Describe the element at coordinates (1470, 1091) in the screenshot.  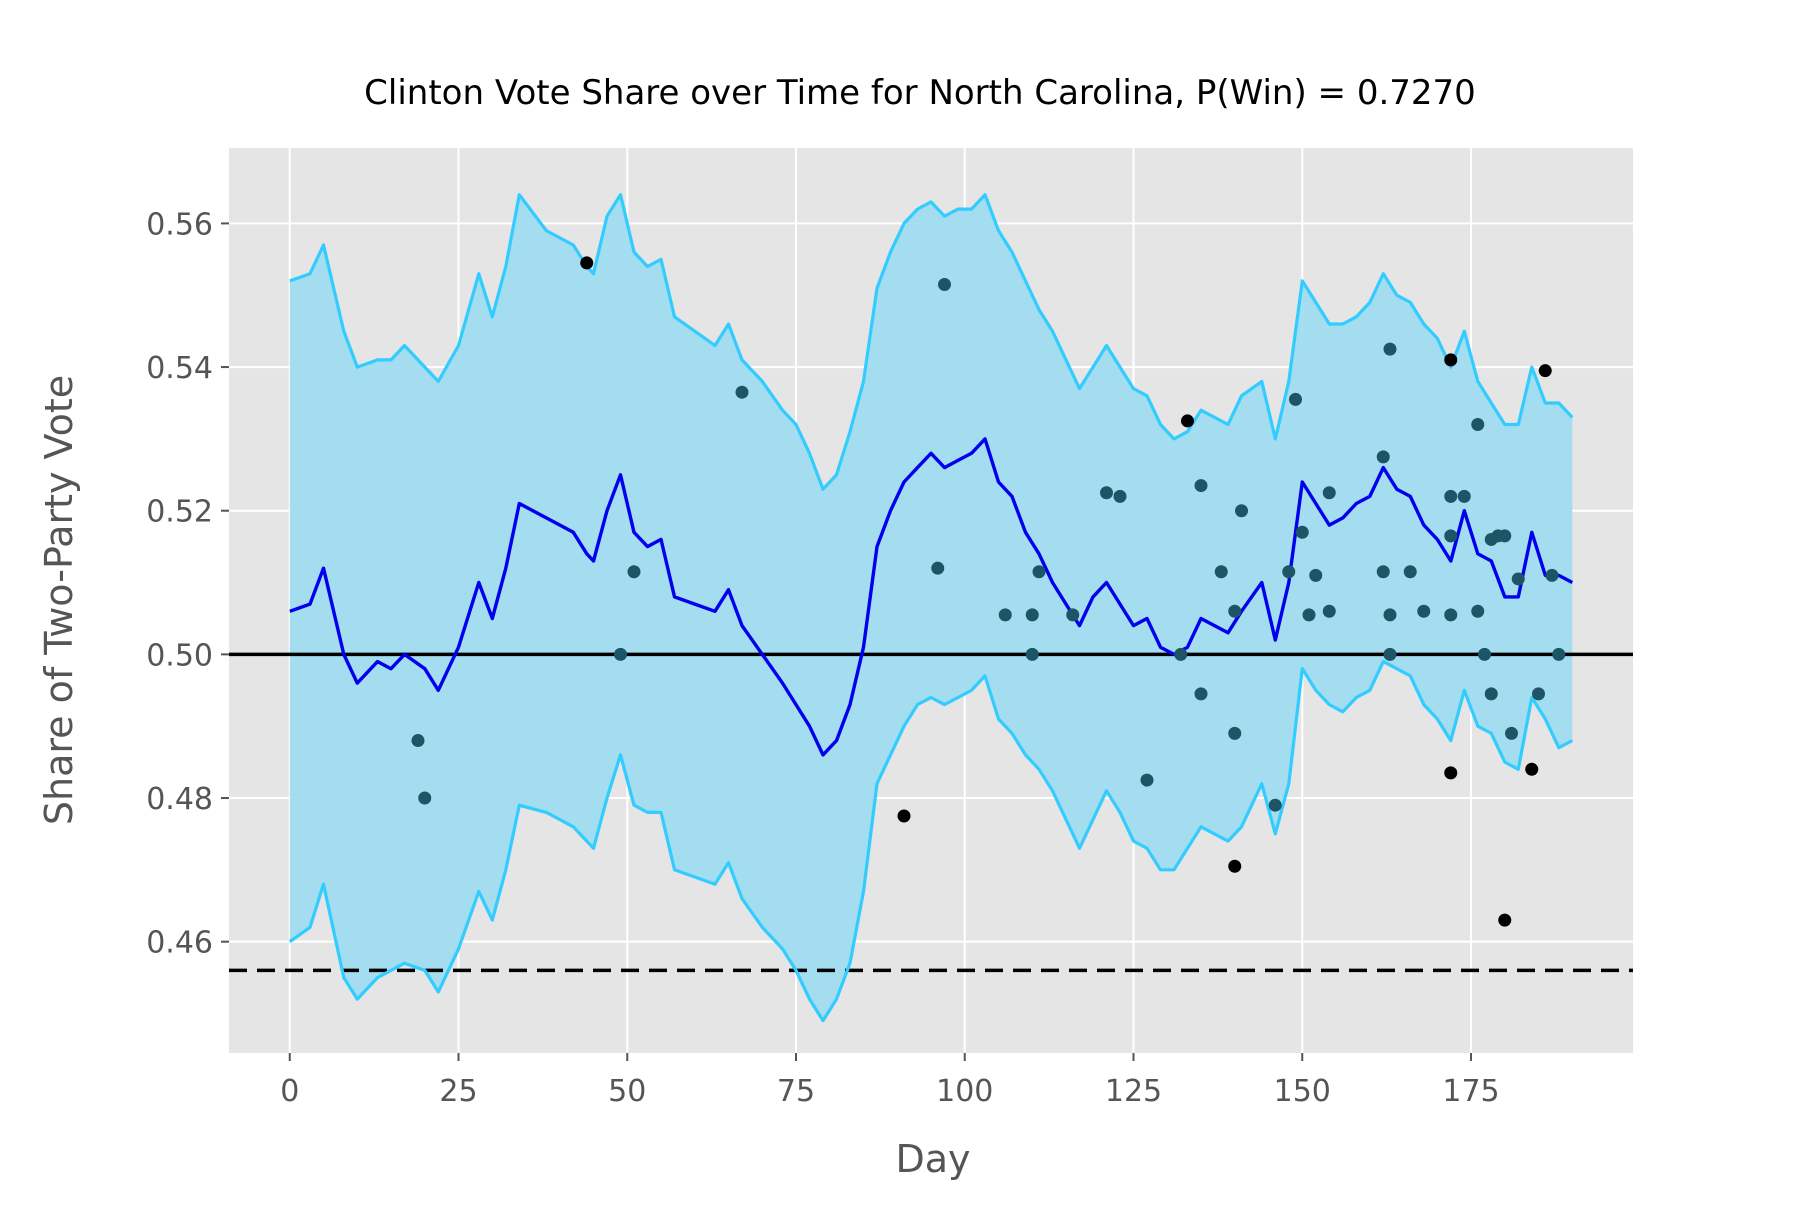
I see `x-tick-label: 175` at that location.